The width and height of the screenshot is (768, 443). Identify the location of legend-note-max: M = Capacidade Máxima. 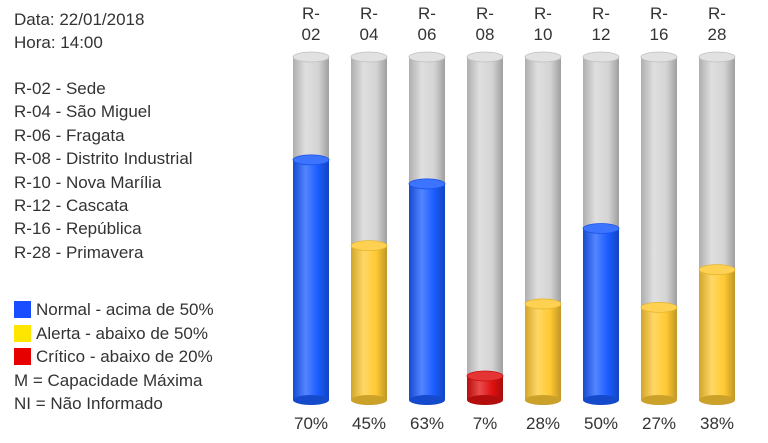
(108, 380).